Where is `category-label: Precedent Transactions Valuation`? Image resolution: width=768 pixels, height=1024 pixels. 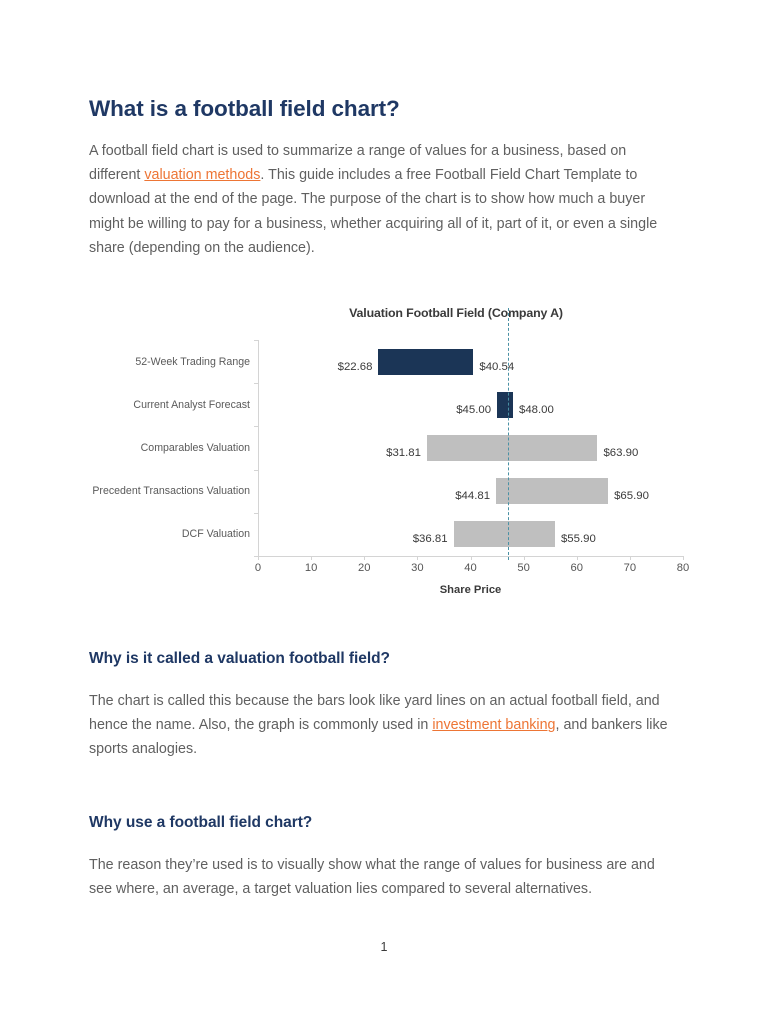
category-label: Precedent Transactions Valuation is located at coordinates (171, 491).